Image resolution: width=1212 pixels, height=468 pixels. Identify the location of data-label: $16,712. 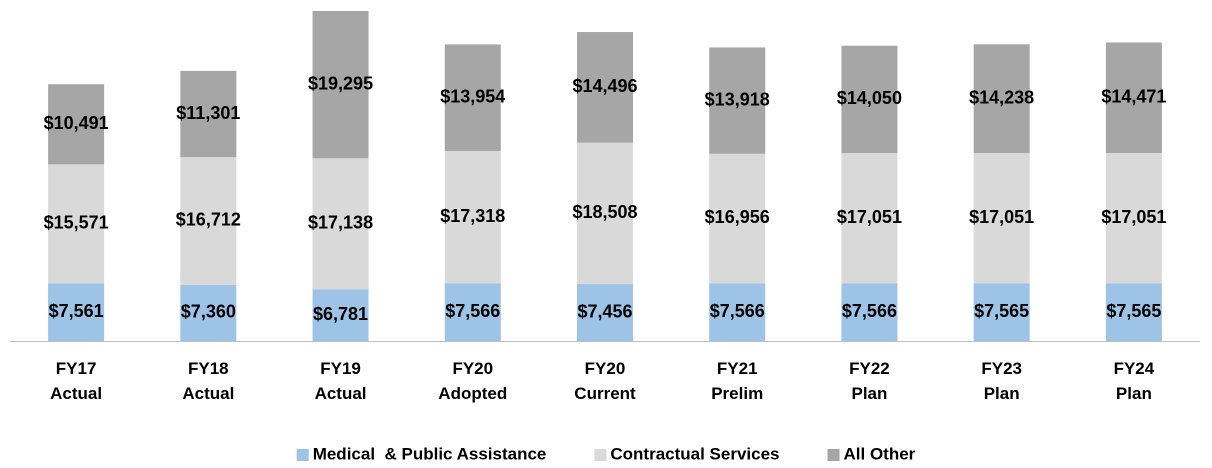
(208, 220).